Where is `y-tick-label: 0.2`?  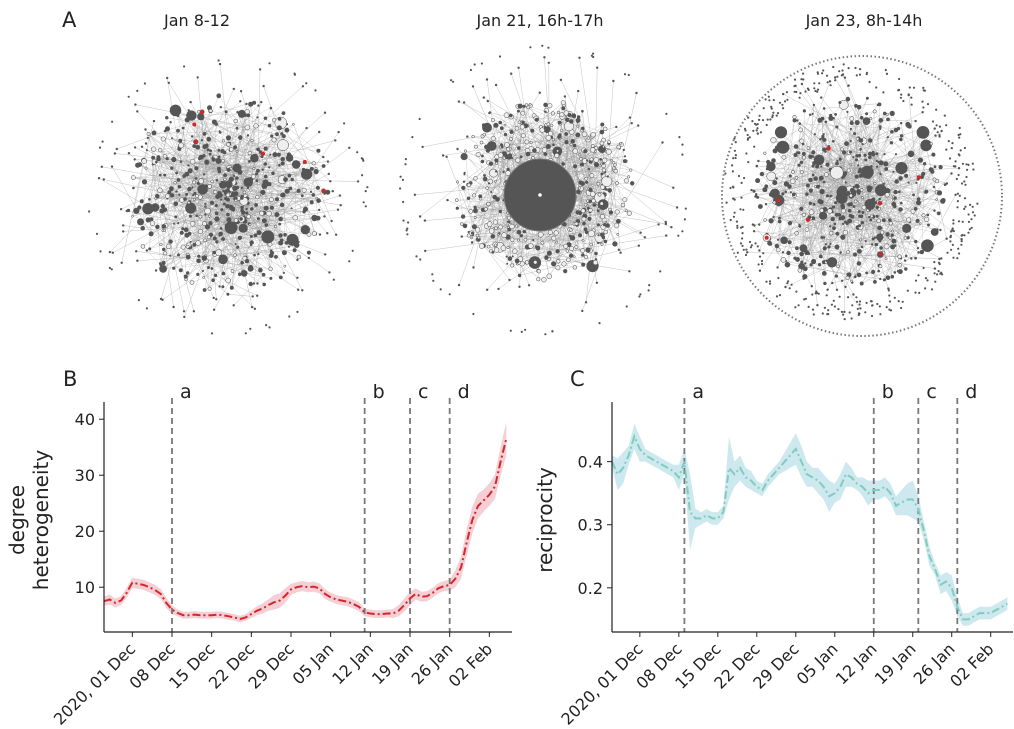 y-tick-label: 0.2 is located at coordinates (590, 588).